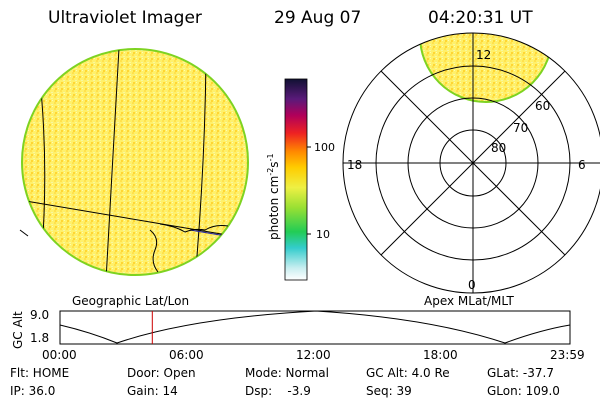 The height and width of the screenshot is (400, 600). Describe the element at coordinates (125, 18) in the screenshot. I see `image-title: Ultraviolet Imager` at that location.